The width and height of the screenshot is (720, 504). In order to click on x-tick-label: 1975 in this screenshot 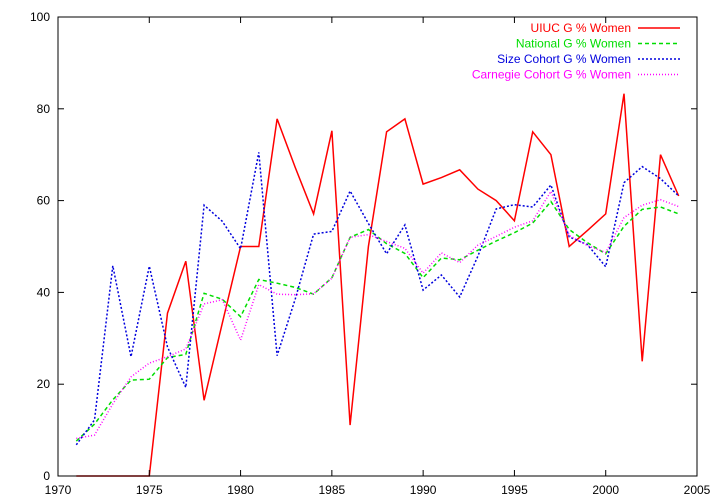, I will do `click(149, 490)`.